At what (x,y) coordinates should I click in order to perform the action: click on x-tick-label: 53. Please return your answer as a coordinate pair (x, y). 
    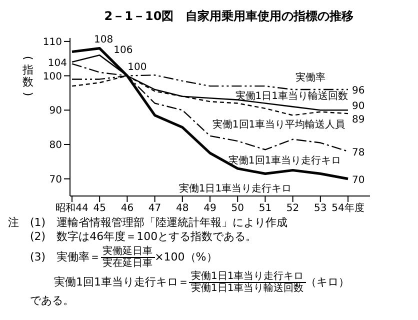
    Looking at the image, I should click on (320, 208).